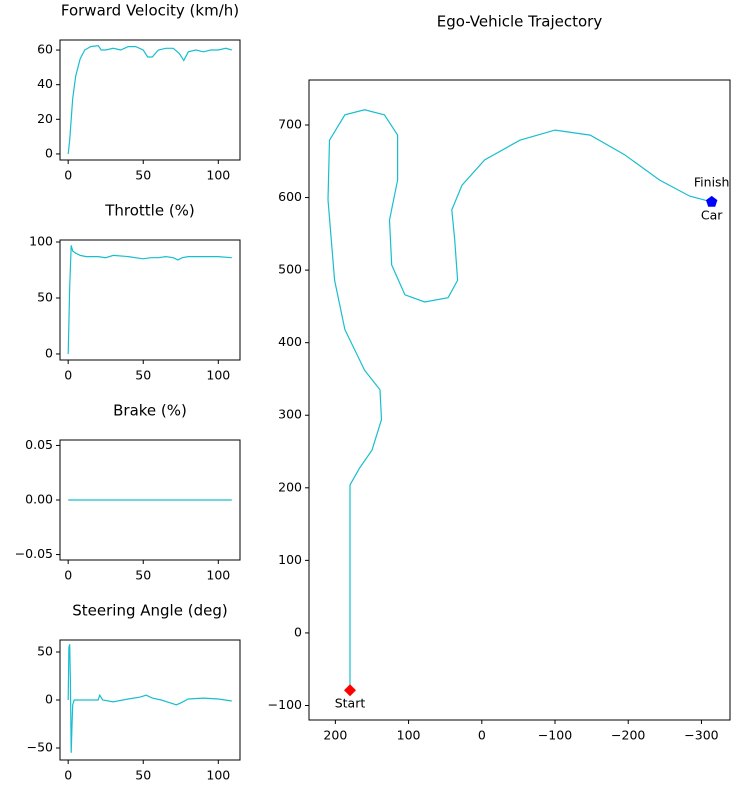  I want to click on chart-panel: Throttle (%) 0 50 100 0 50 100, so click(135, 292).